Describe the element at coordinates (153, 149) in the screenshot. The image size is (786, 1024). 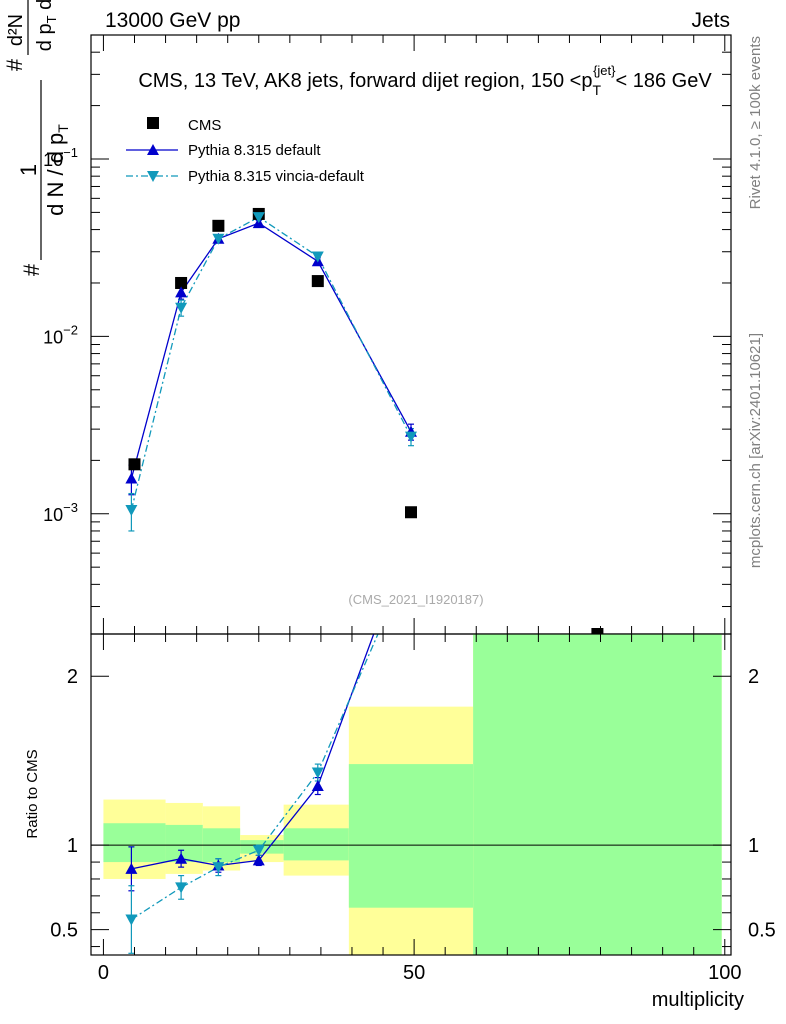
I see `legend-default-marker` at that location.